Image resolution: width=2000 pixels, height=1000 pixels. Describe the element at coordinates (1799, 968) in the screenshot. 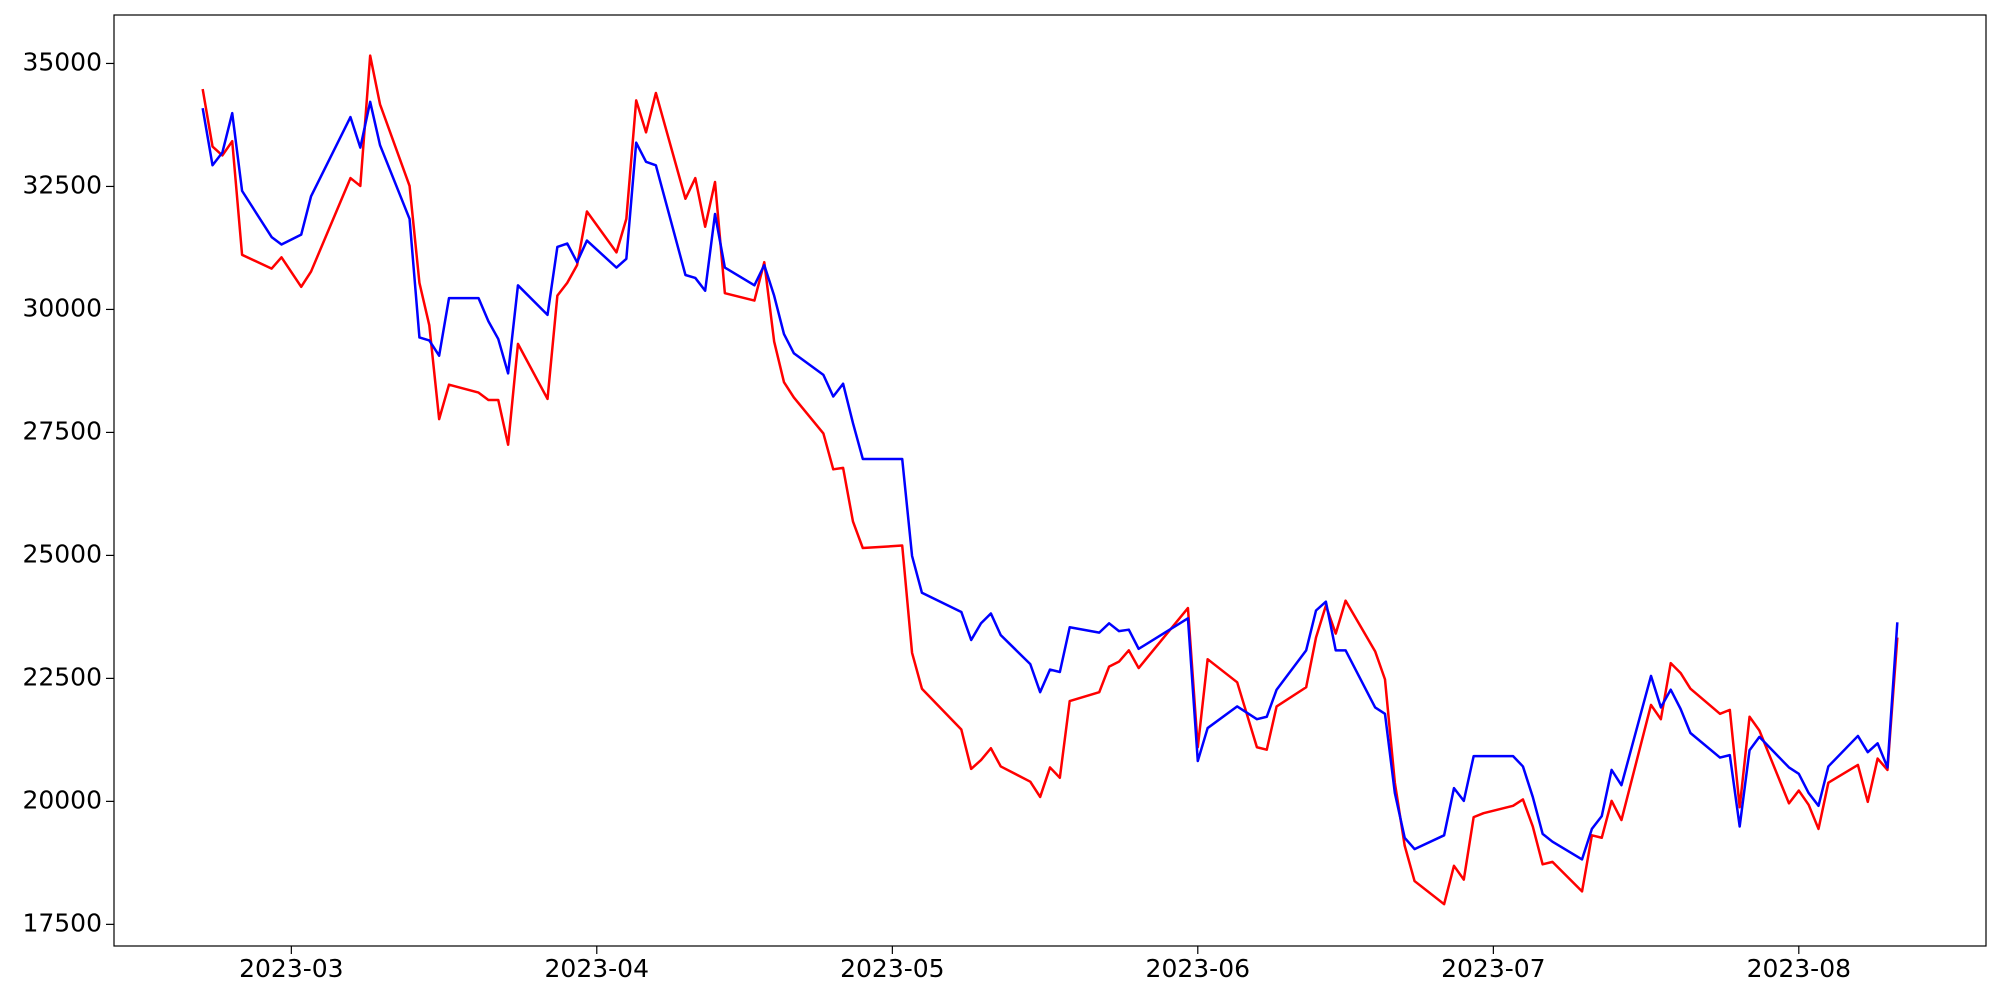

I see `x-tick-label: 2023-08` at that location.